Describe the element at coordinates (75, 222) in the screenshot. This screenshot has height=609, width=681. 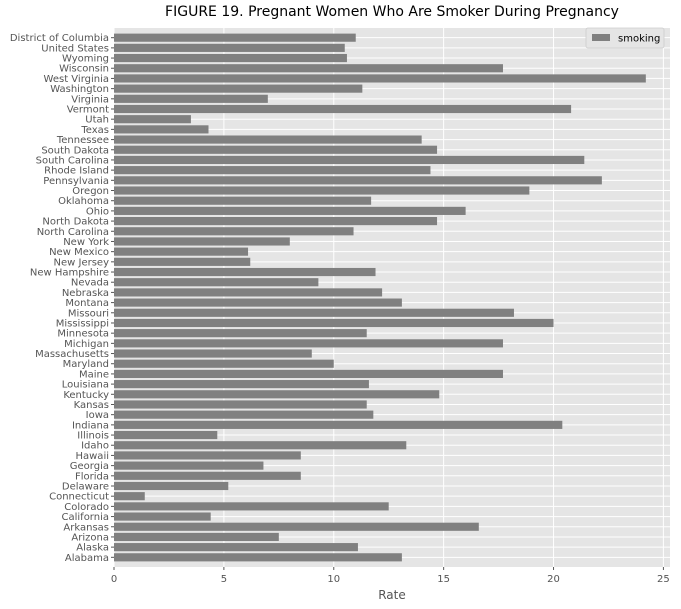
I see `y-tick-label: North Dakota` at that location.